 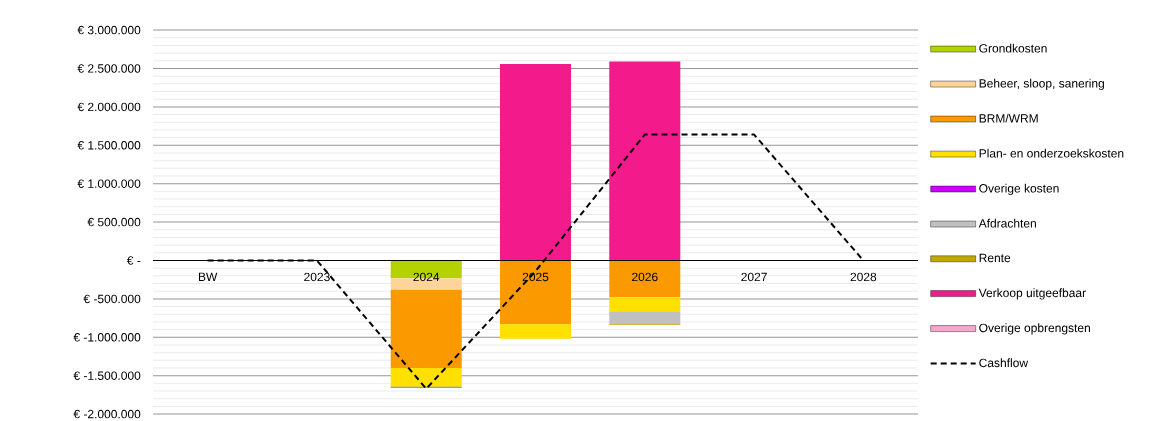 I want to click on x-tick-label: BW, so click(x=208, y=276).